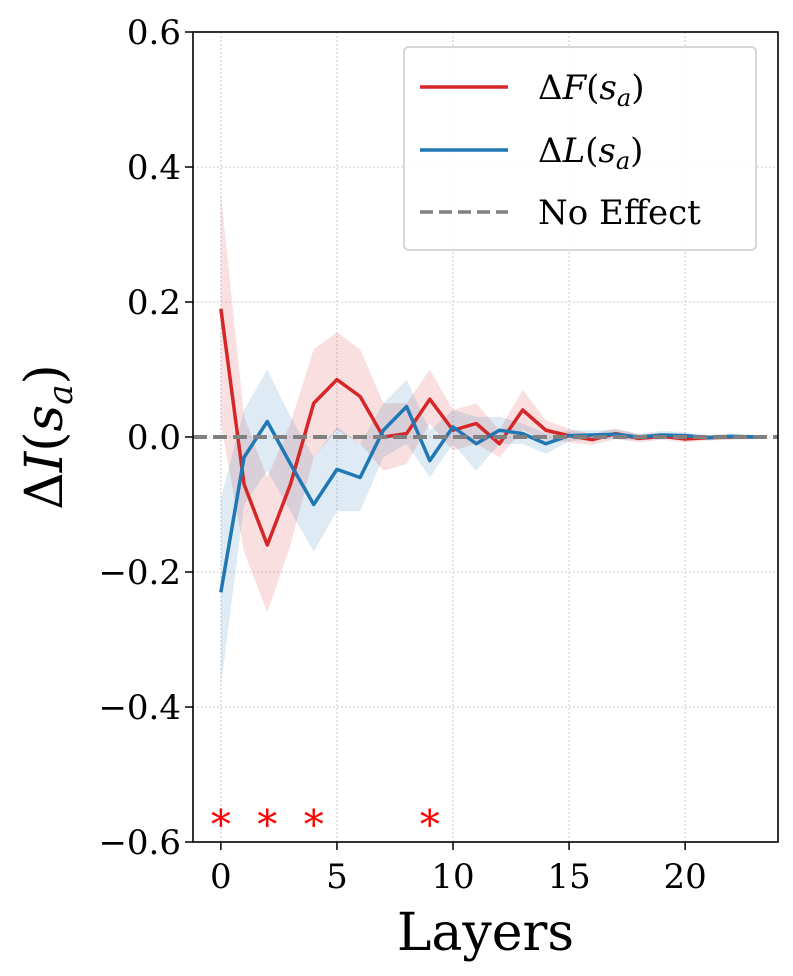  I want to click on y-axis-title-group: ΔI(sa), so click(48, 437).